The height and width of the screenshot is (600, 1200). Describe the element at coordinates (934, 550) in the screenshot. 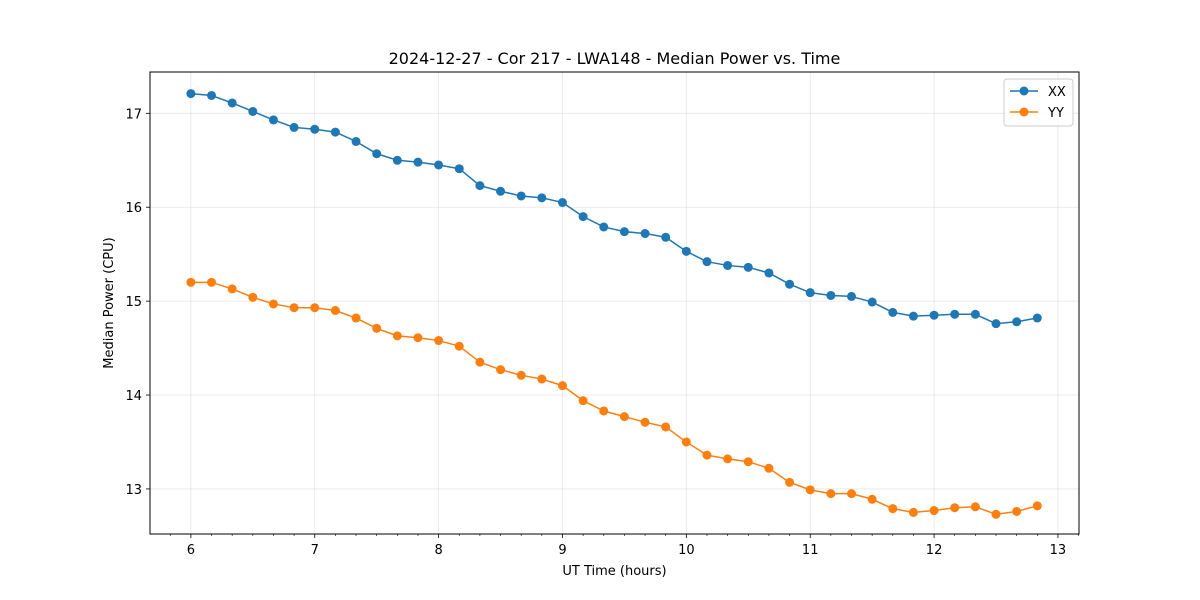

I see `x-tick-label: 12` at that location.